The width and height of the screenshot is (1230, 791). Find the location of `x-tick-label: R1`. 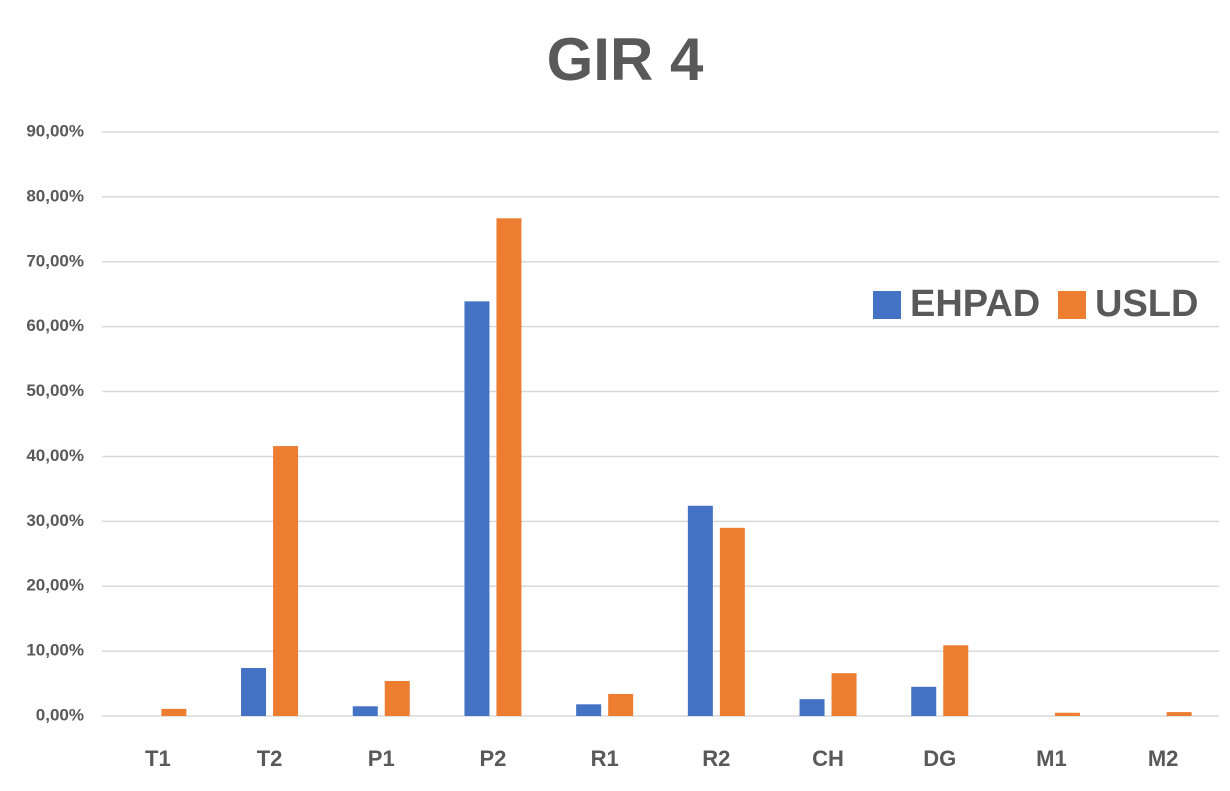

x-tick-label: R1 is located at coordinates (605, 758).